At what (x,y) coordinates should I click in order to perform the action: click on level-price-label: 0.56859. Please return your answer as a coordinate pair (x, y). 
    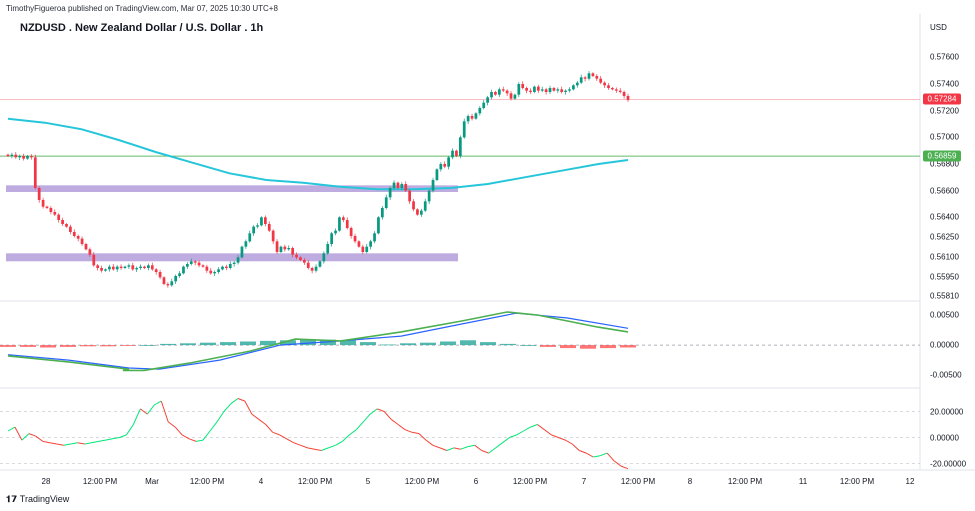
    Looking at the image, I should click on (942, 156).